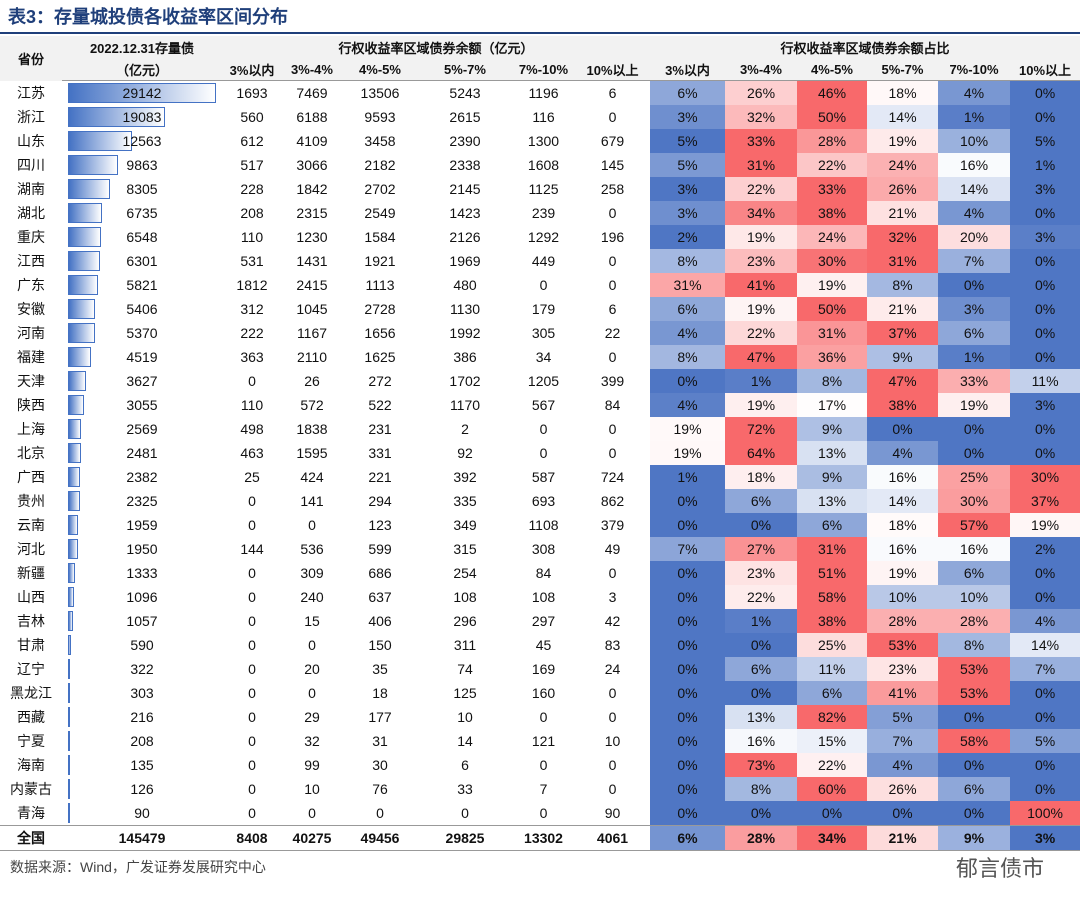 This screenshot has width=1080, height=907. Describe the element at coordinates (465, 669) in the screenshot. I see `amount-cell: 74` at that location.